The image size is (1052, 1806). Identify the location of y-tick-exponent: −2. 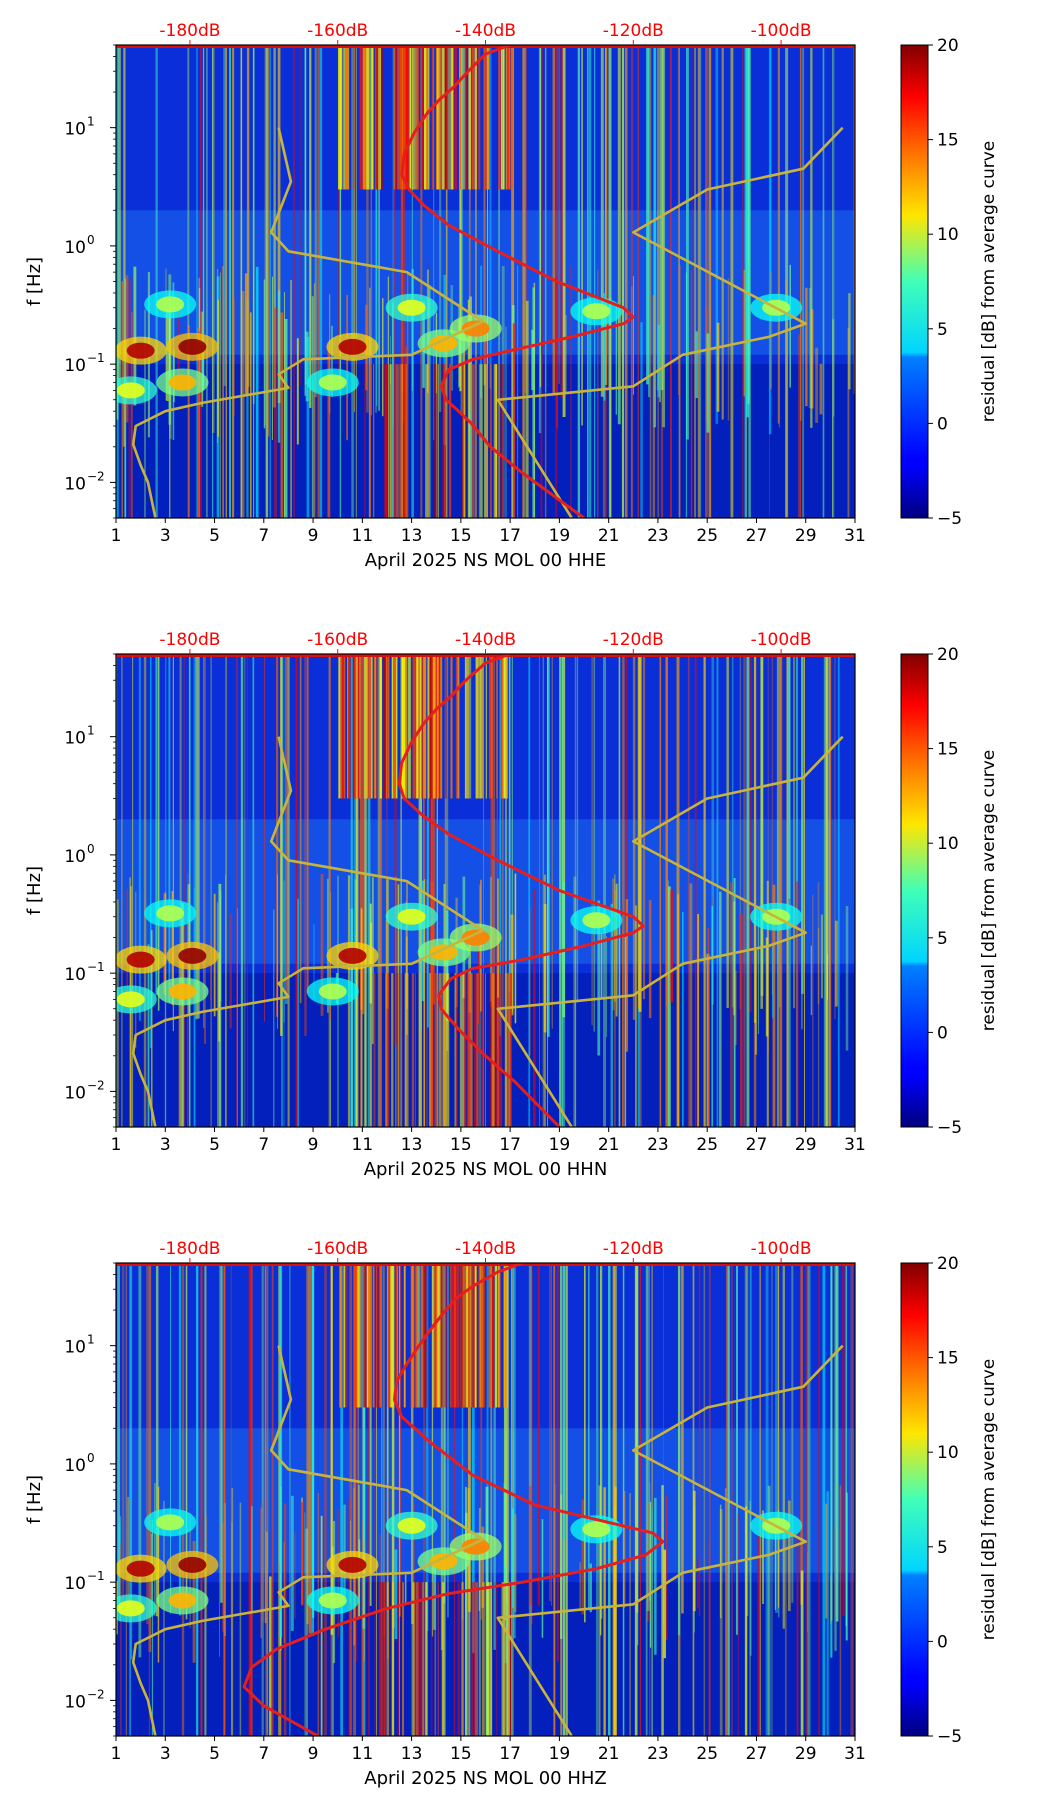
(96, 476).